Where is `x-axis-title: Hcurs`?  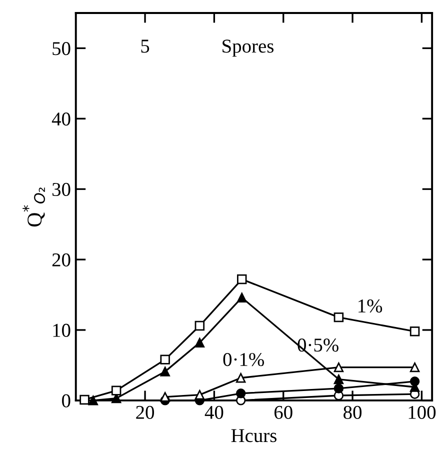
x-axis-title: Hcurs is located at coordinates (253, 435).